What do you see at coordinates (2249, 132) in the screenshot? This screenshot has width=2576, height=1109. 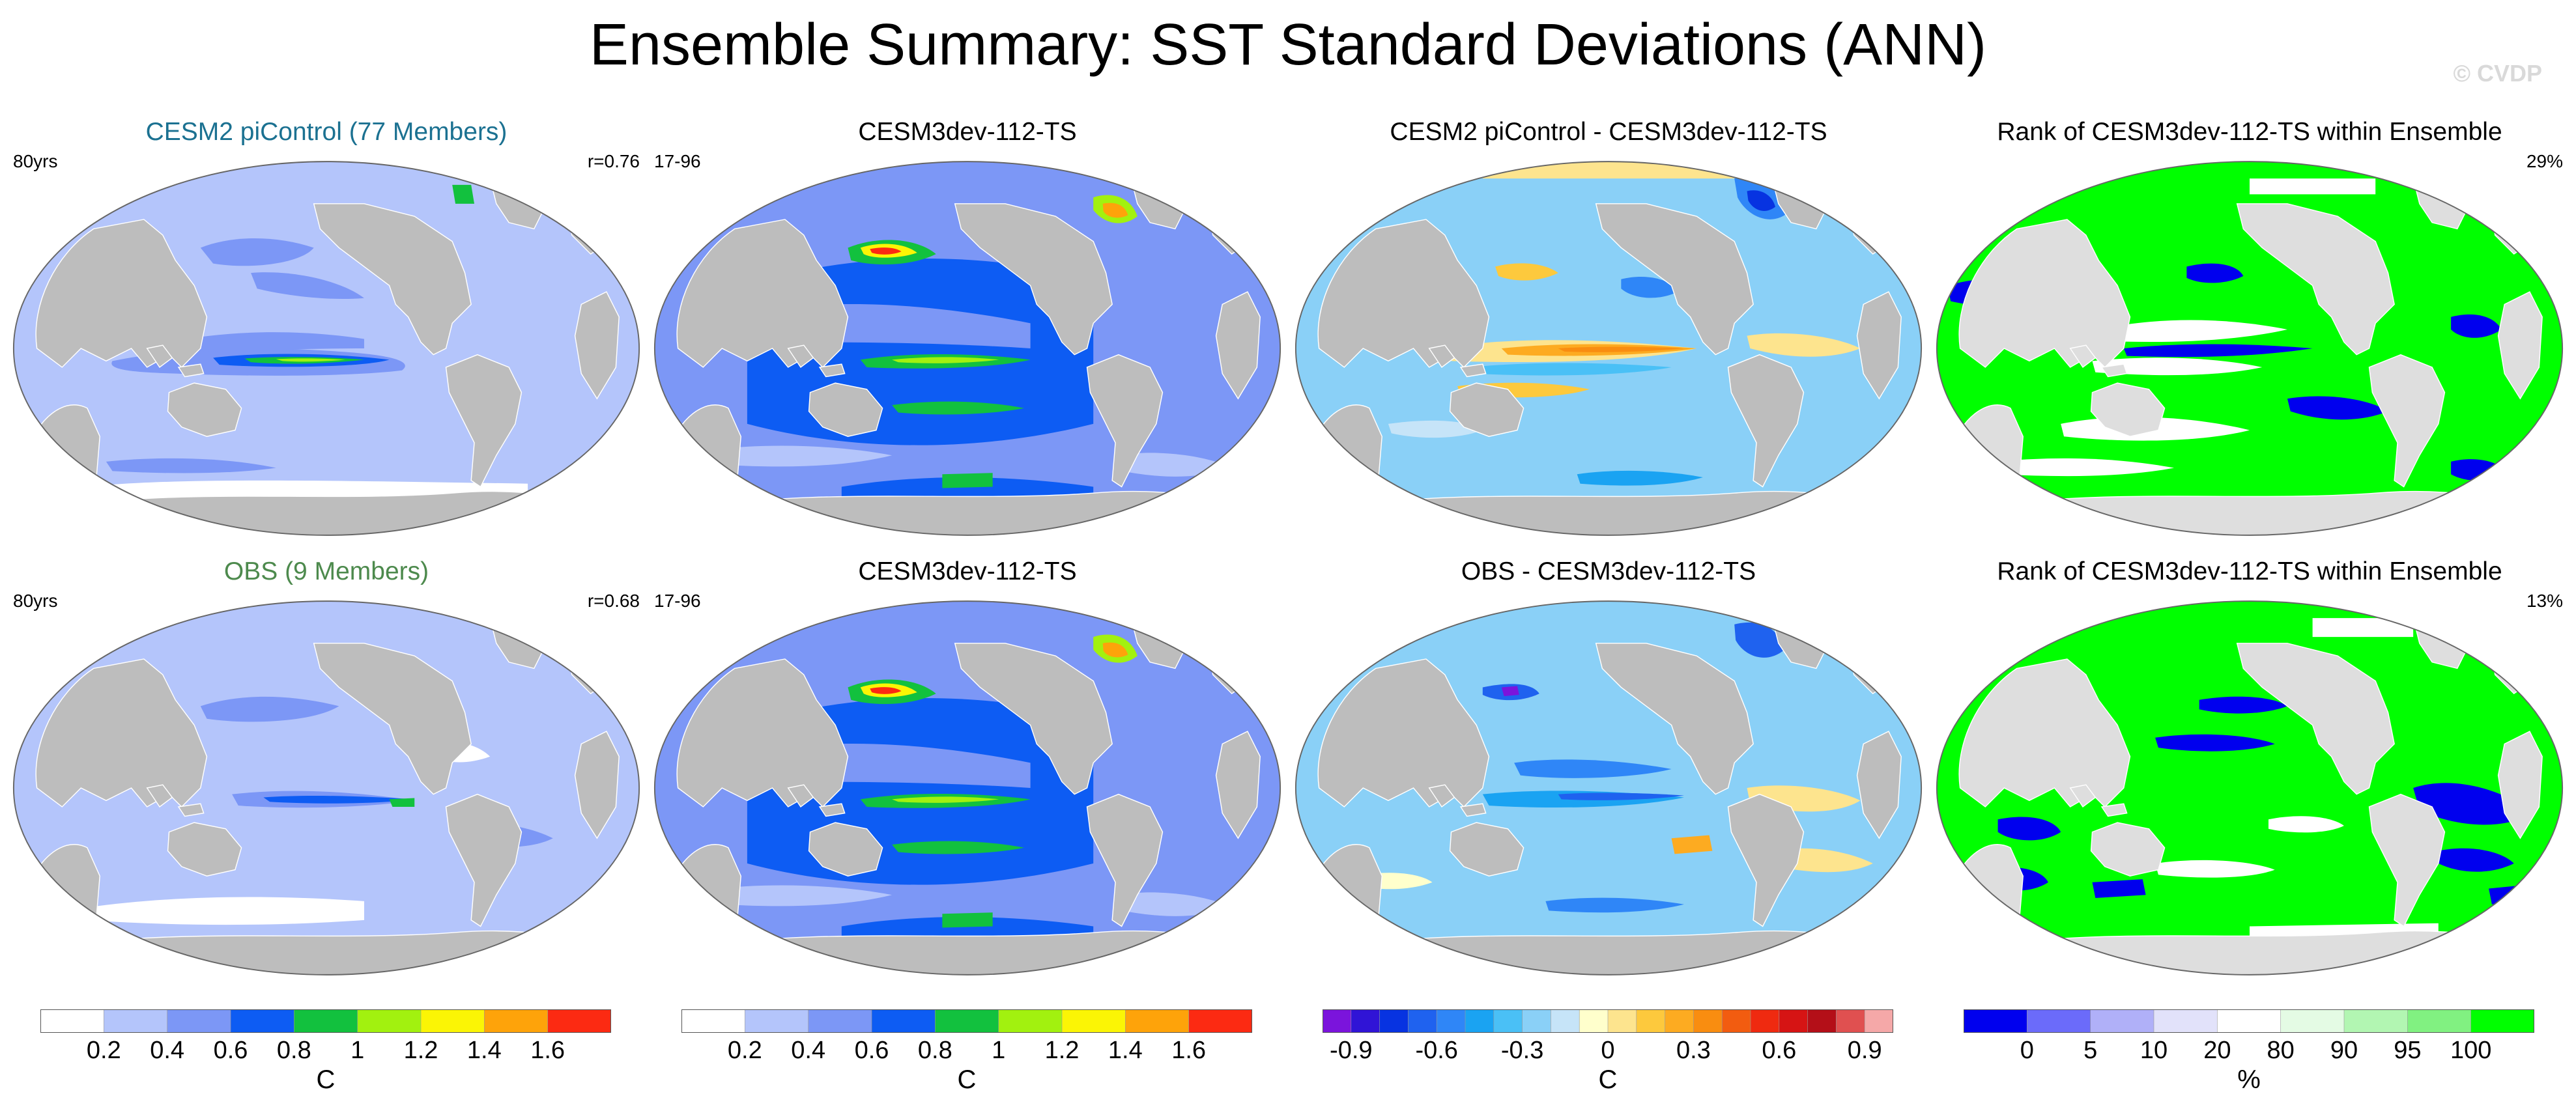 I see `panel-title: Rank of CESM3dev-112-TS within Ensemble` at bounding box center [2249, 132].